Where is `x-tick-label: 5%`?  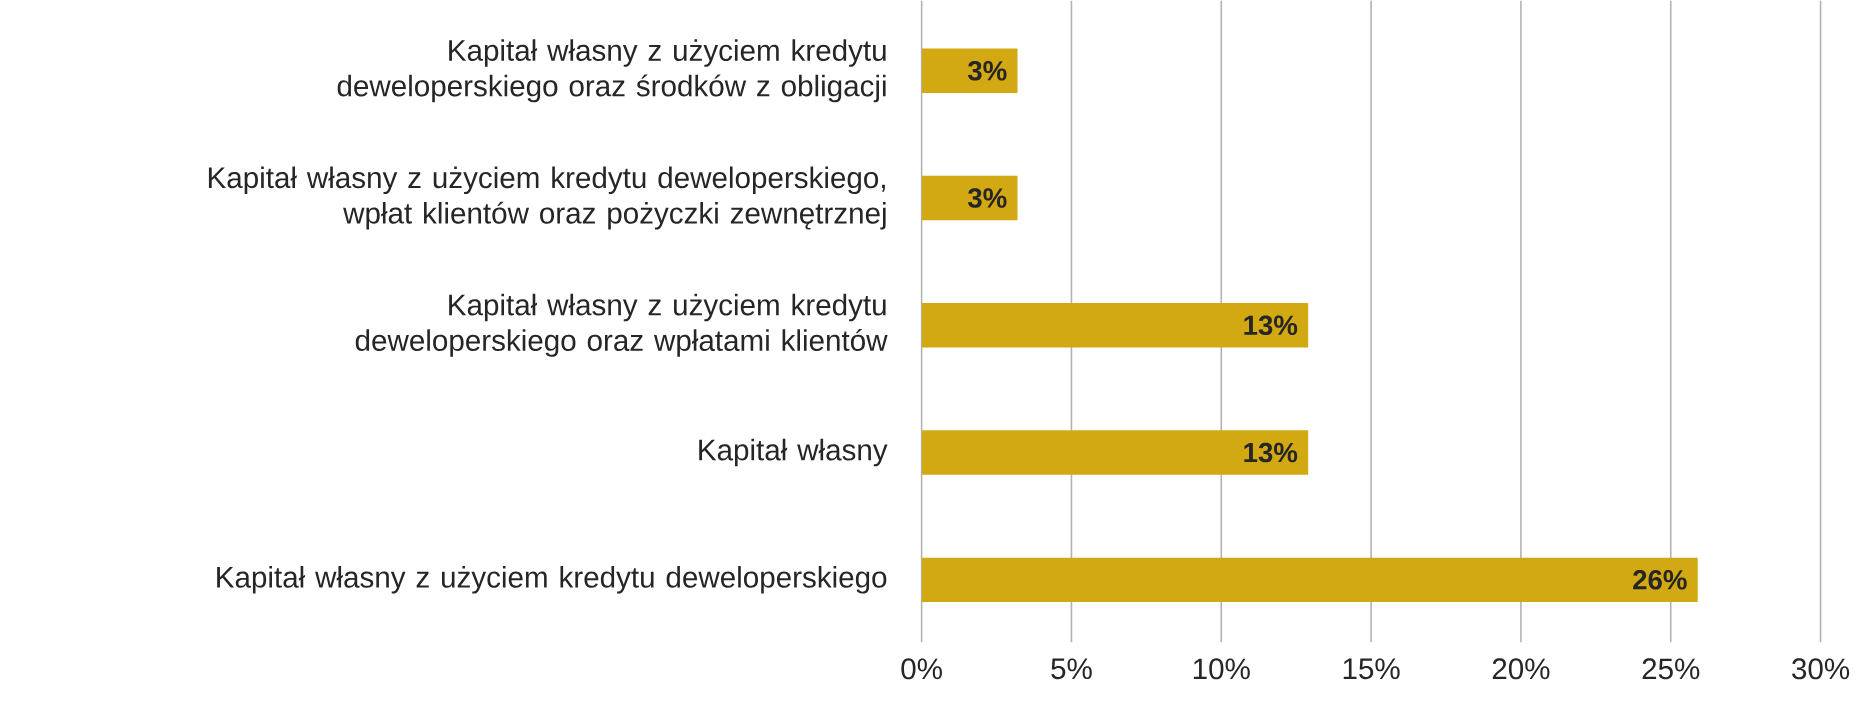
x-tick-label: 5% is located at coordinates (1071, 669).